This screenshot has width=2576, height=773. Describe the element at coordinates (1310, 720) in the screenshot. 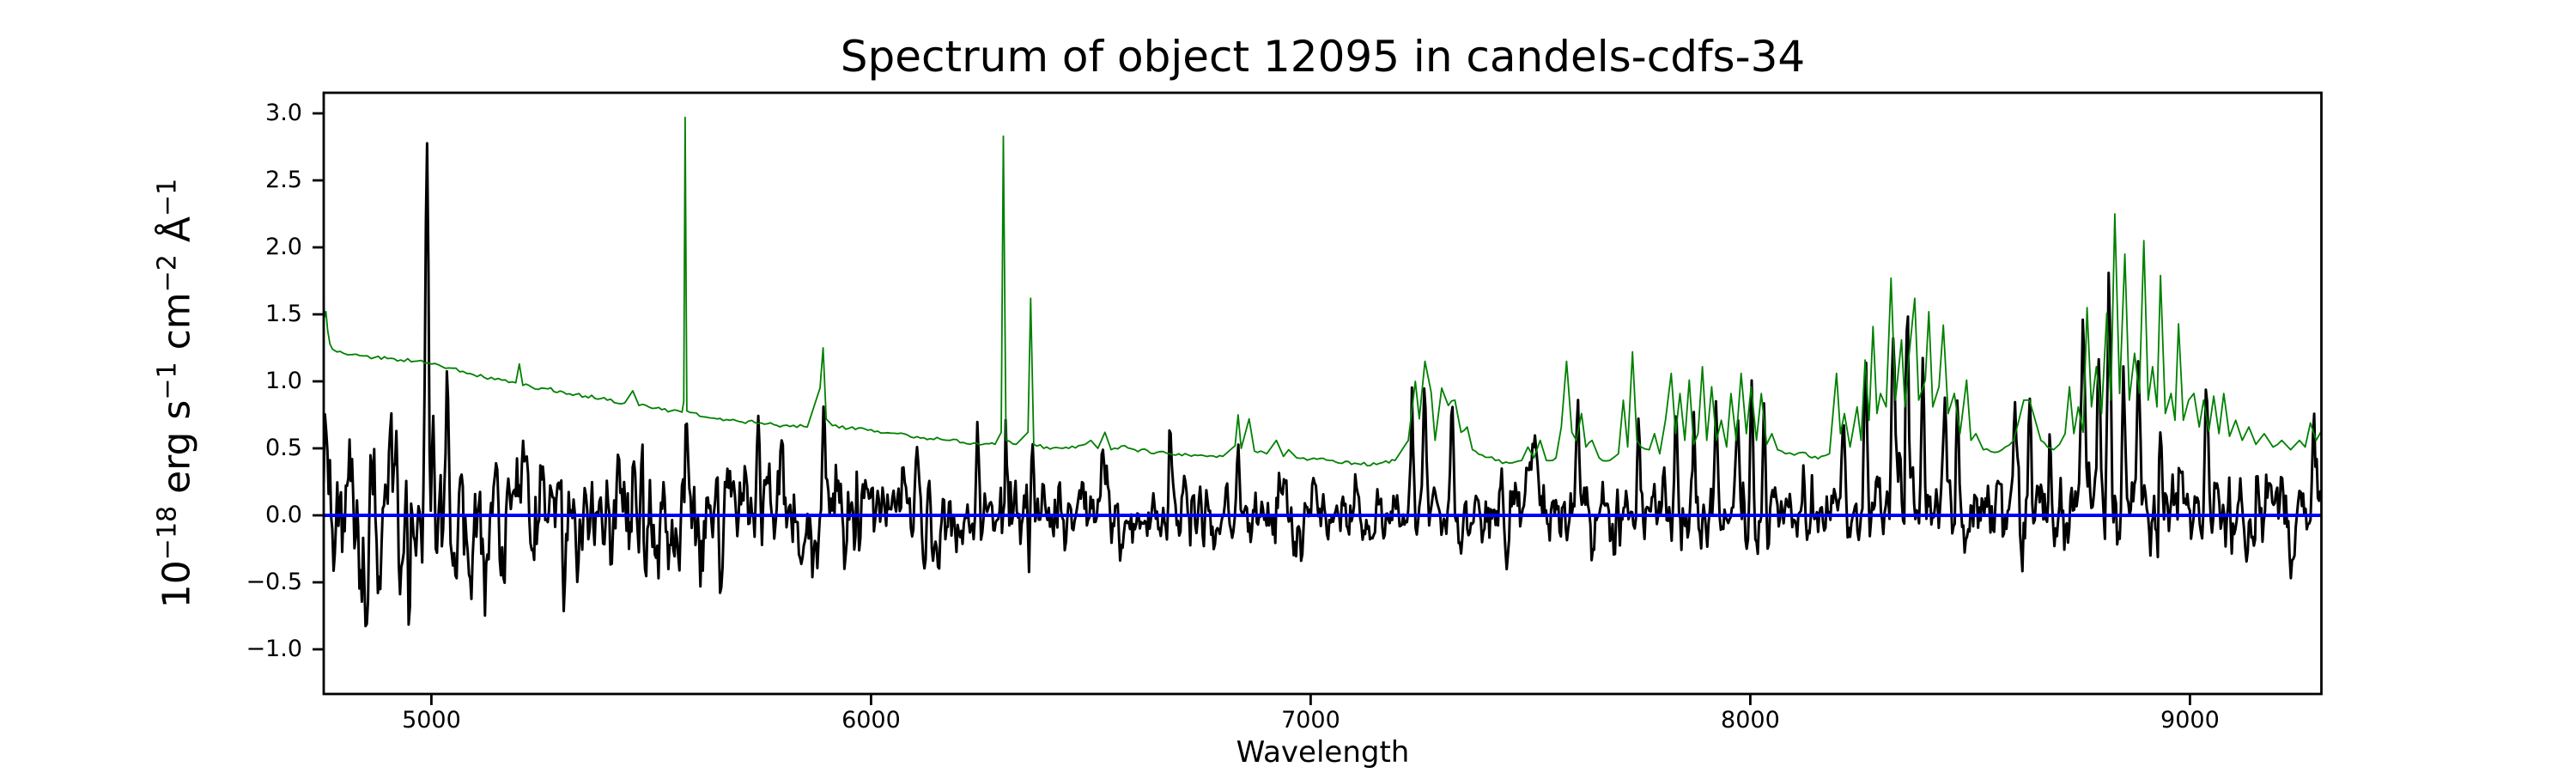

I see `x-tick-label: 7000` at that location.